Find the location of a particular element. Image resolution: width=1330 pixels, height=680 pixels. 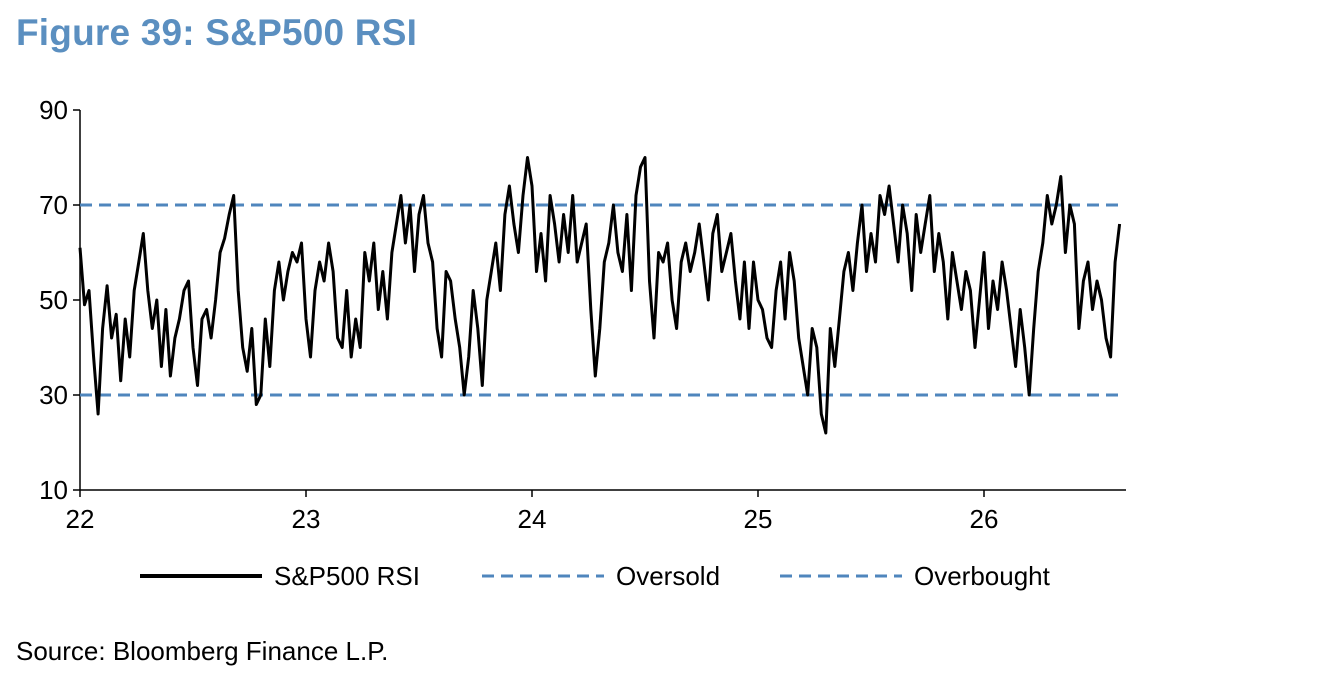

y-tick-label: 50 is located at coordinates (53, 300).